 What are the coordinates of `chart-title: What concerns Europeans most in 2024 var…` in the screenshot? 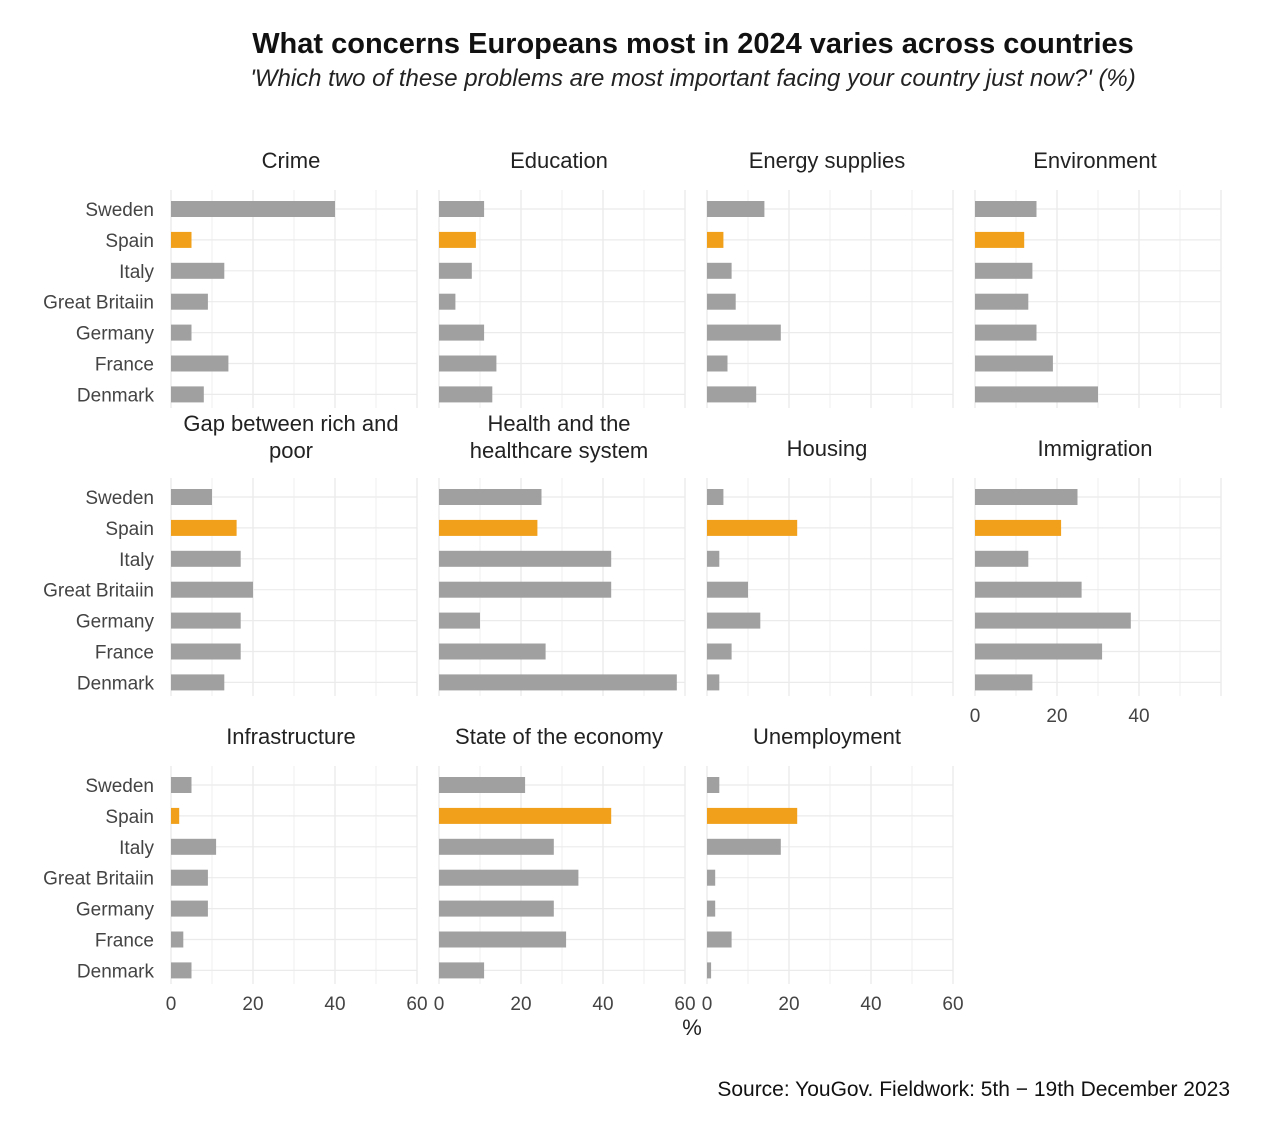 It's located at (693, 44).